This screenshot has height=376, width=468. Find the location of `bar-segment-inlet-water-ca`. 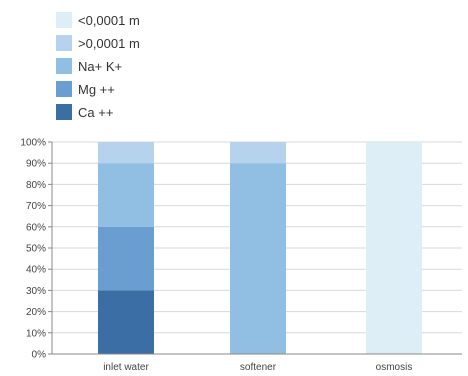

bar-segment-inlet-water-ca is located at coordinates (126, 322).